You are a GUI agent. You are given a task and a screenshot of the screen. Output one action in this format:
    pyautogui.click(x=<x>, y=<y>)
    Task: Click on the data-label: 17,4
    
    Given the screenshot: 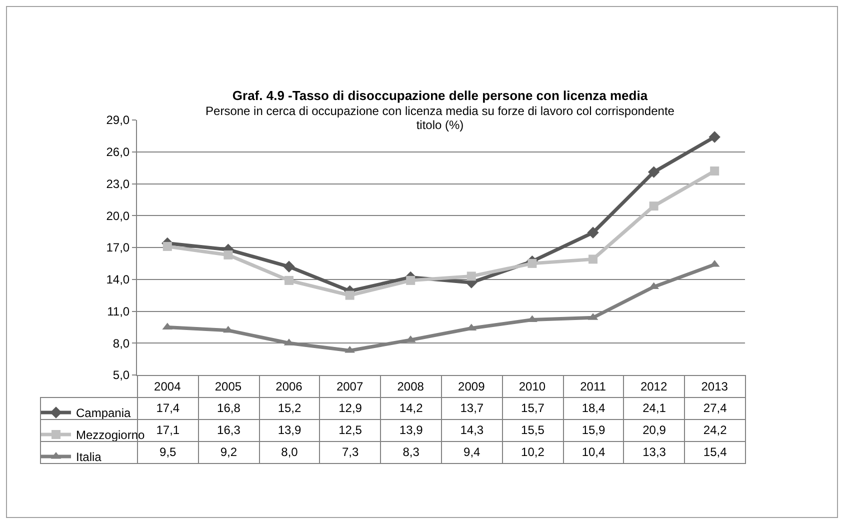 What is the action you would take?
    pyautogui.click(x=168, y=408)
    